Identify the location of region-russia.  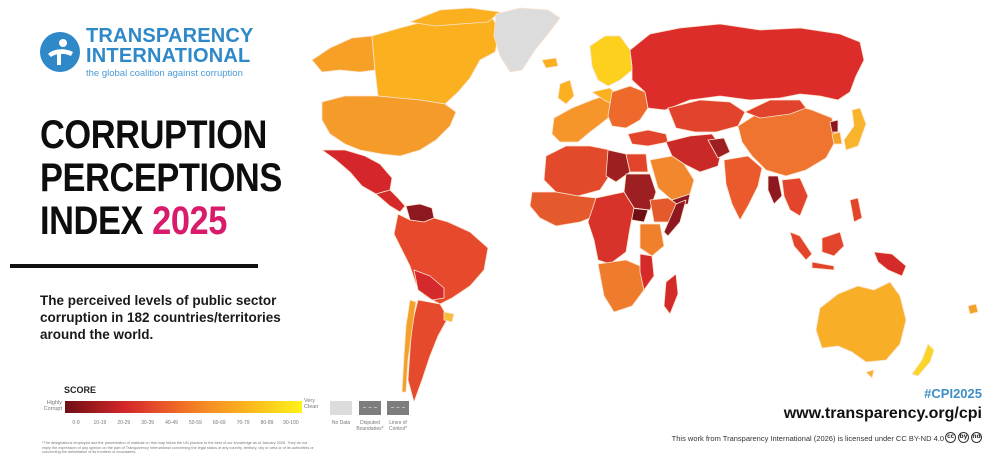
(747, 67).